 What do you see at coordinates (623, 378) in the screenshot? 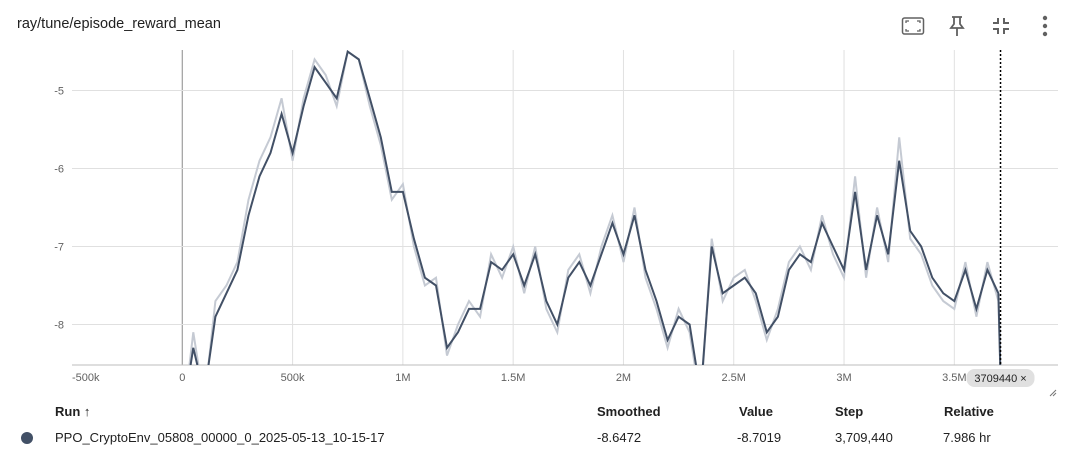
I see `x-tick-label: 2M` at bounding box center [623, 378].